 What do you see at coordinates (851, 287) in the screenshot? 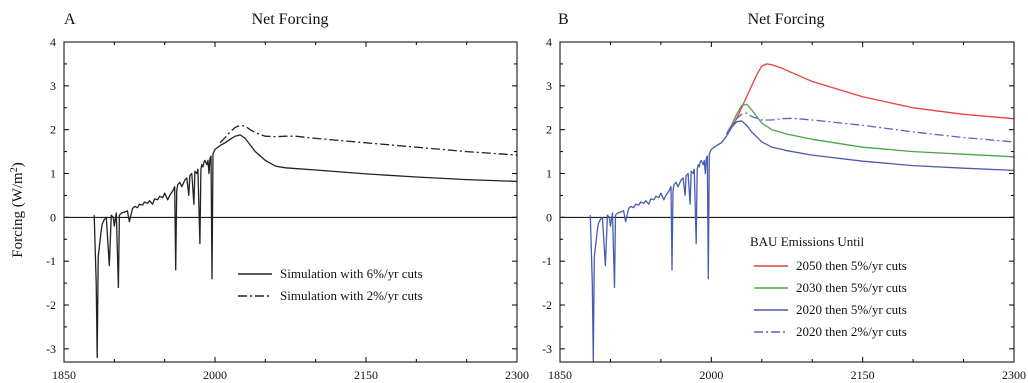
I see `legend-label: 2030 then 5%/yr cuts` at bounding box center [851, 287].